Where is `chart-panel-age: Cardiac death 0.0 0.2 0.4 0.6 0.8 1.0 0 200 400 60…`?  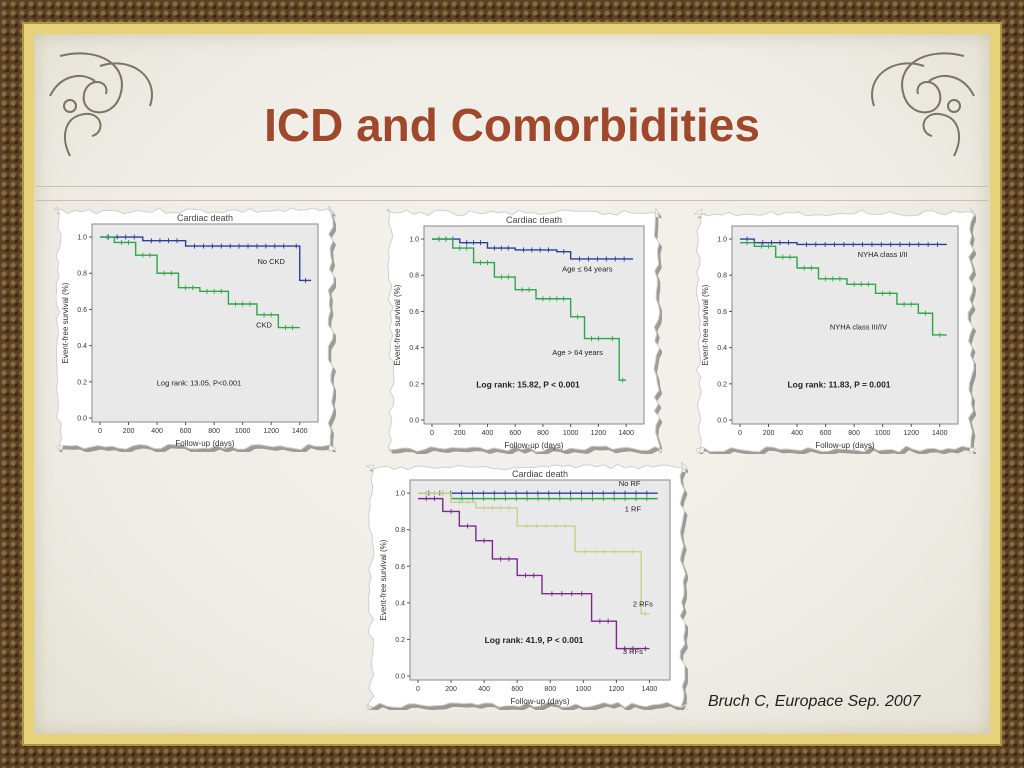
chart-panel-age: Cardiac death 0.0 0.2 0.4 0.6 0.8 1.0 0 200 400 60… is located at coordinates (524, 332).